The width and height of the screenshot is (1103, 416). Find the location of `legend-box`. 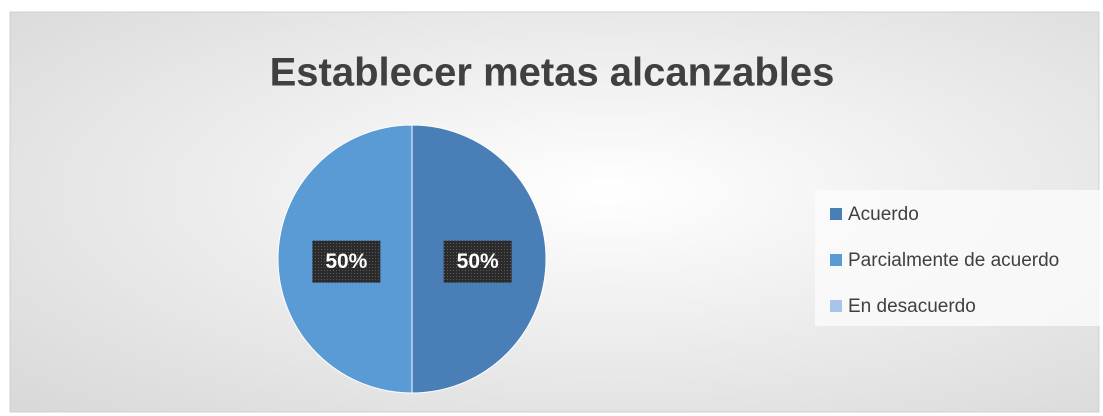

legend-box is located at coordinates (957, 258).